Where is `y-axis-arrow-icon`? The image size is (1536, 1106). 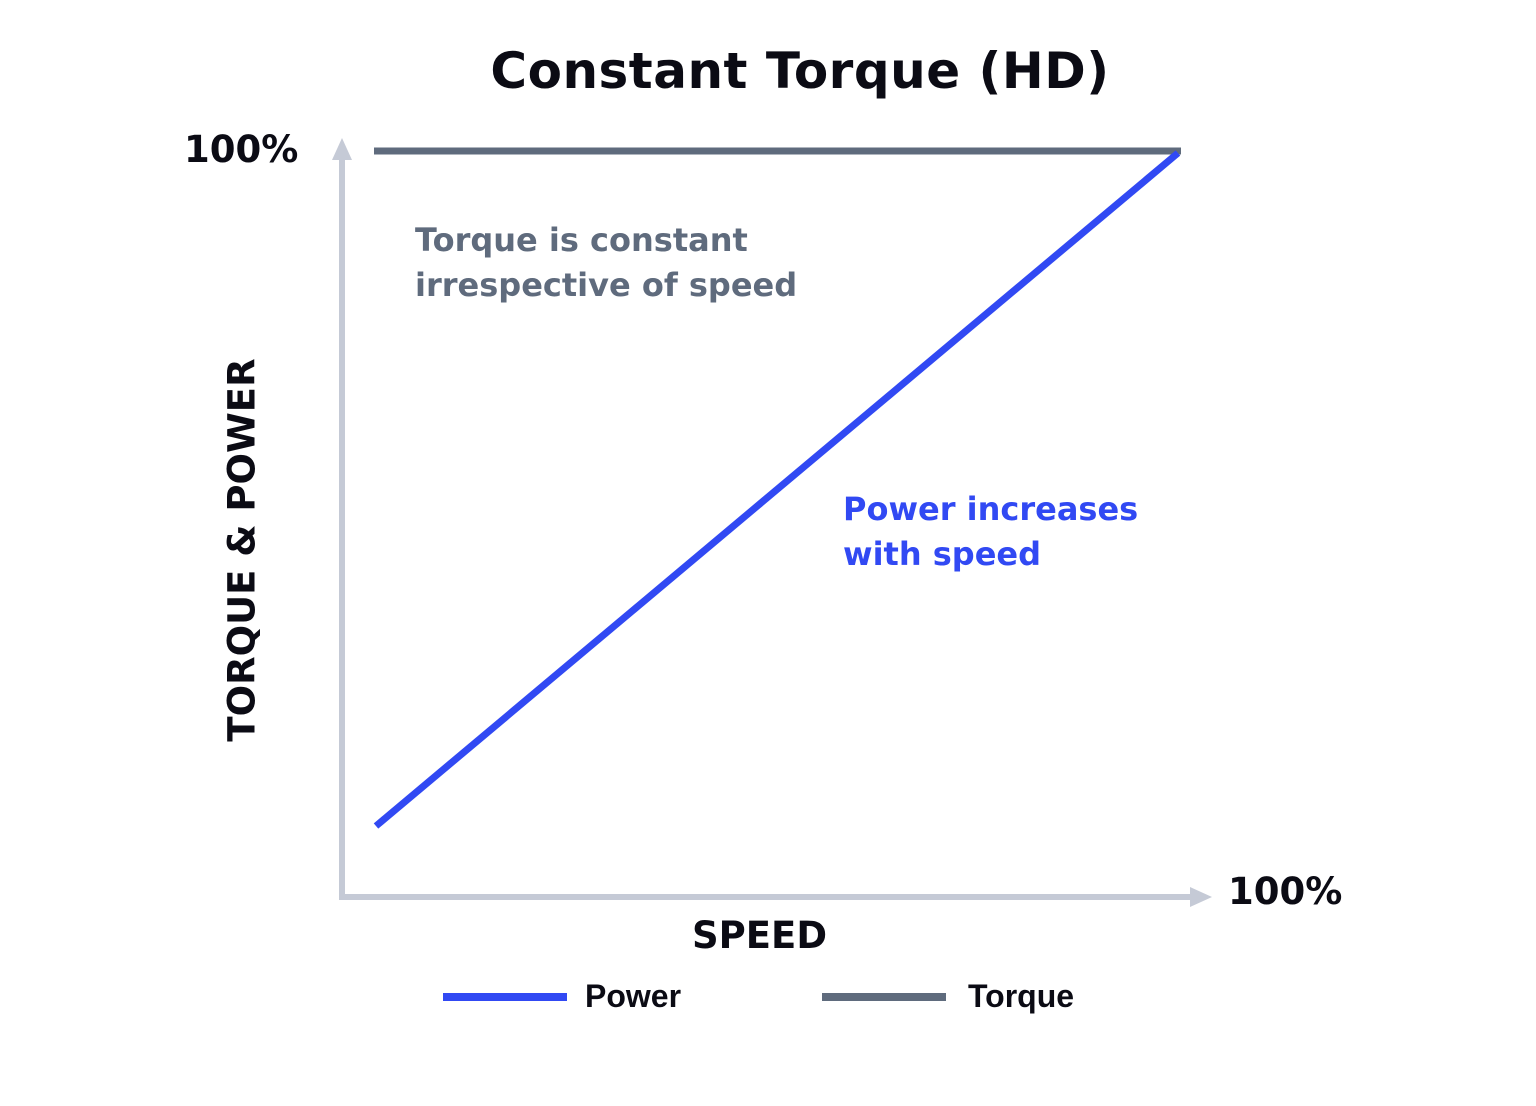
y-axis-arrow-icon is located at coordinates (342, 149).